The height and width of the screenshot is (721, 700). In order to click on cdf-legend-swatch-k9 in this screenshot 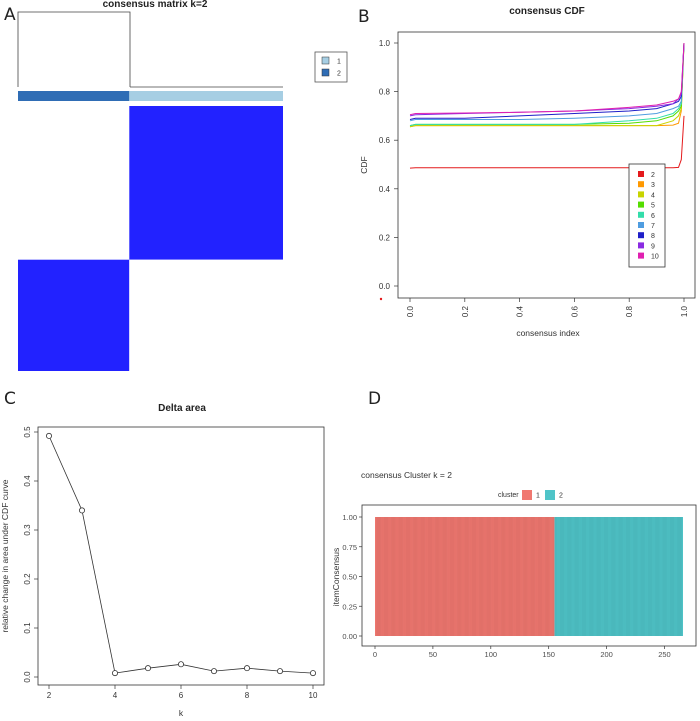, I will do `click(641, 245)`.